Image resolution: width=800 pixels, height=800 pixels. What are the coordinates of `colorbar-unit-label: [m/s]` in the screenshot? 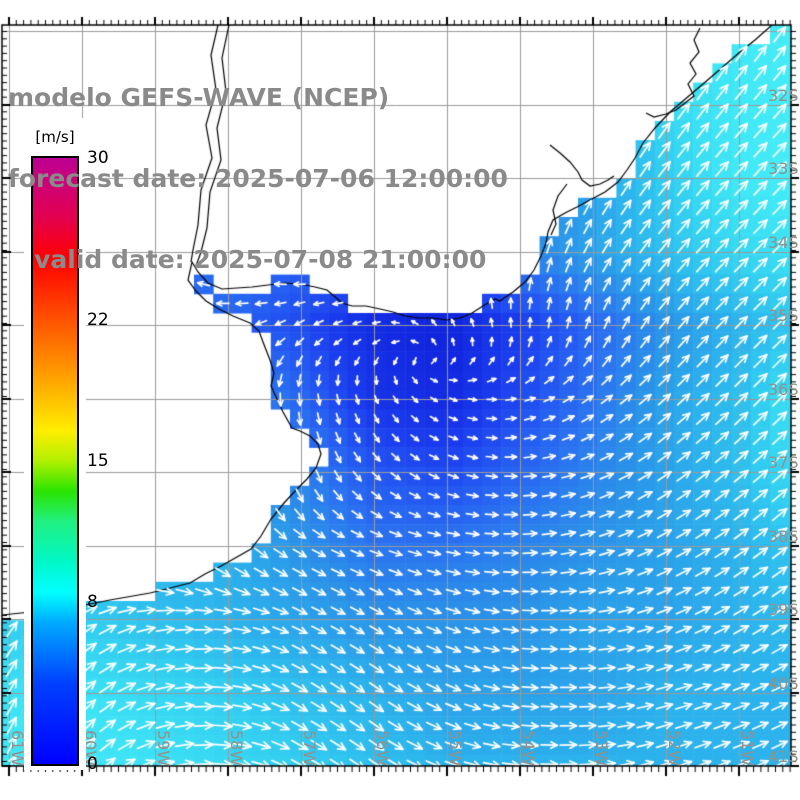 It's located at (55, 137).